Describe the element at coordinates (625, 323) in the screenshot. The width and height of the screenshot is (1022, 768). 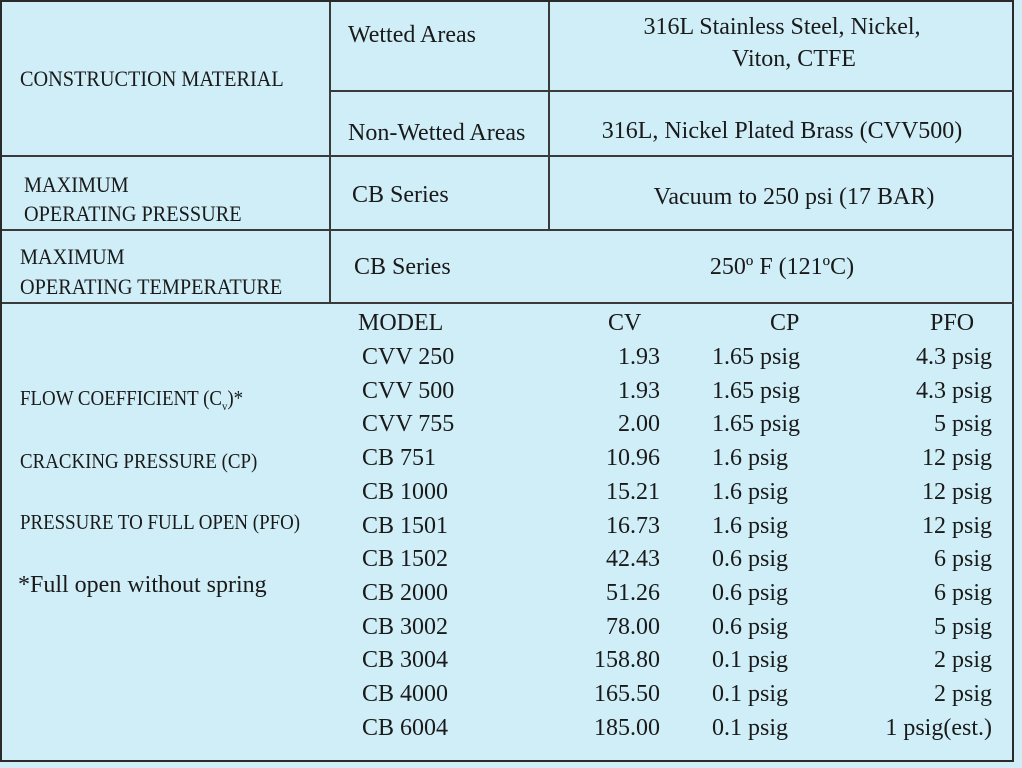
I see `column-header-cv: CV` at that location.